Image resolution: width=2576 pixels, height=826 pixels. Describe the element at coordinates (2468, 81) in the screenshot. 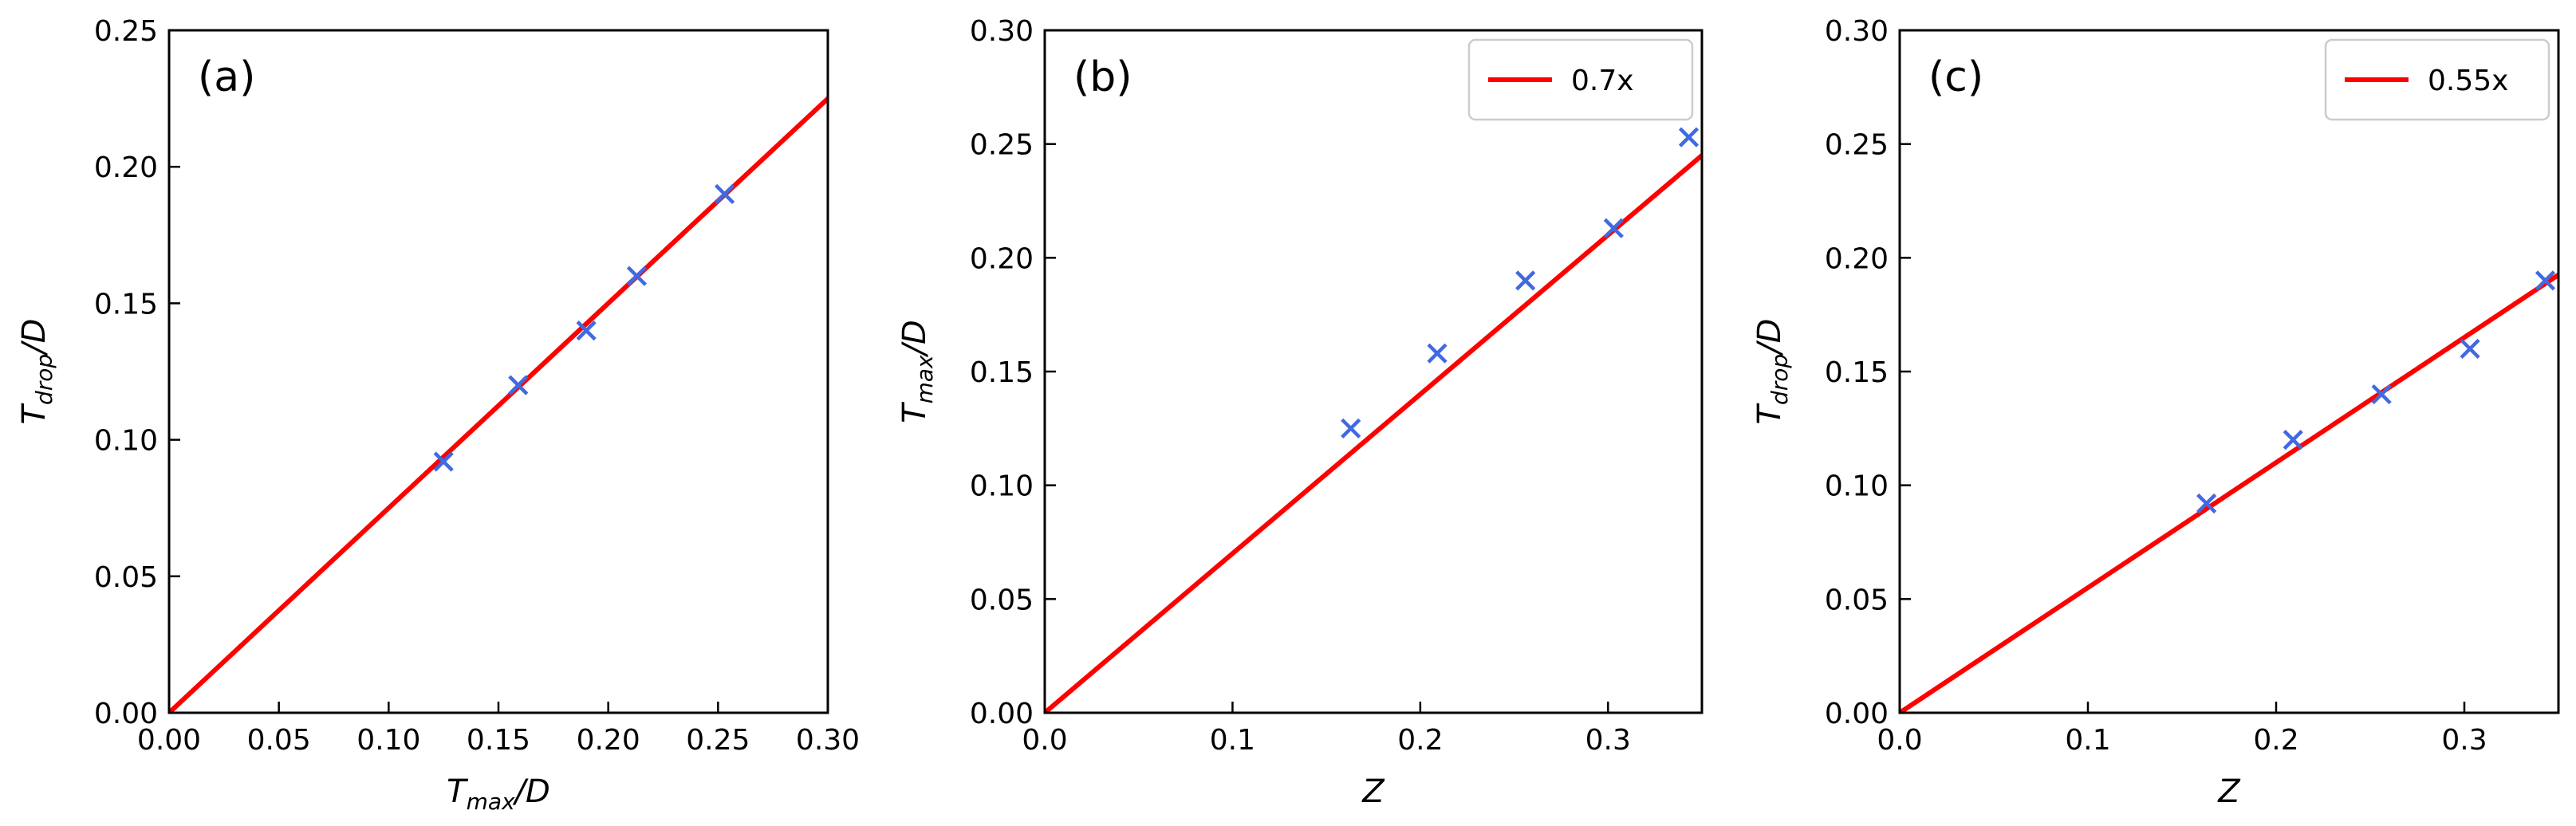

I see `legend-label: 0.55x` at that location.